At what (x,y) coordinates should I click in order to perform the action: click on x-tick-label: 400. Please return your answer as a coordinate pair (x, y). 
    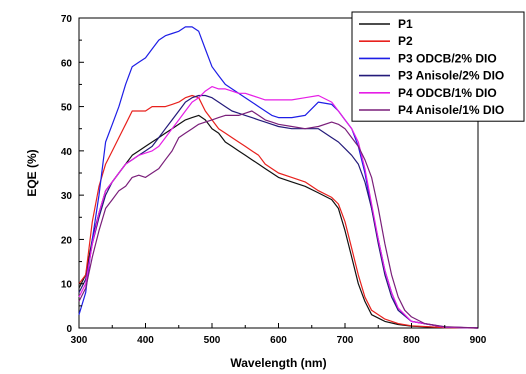
    Looking at the image, I should click on (145, 340).